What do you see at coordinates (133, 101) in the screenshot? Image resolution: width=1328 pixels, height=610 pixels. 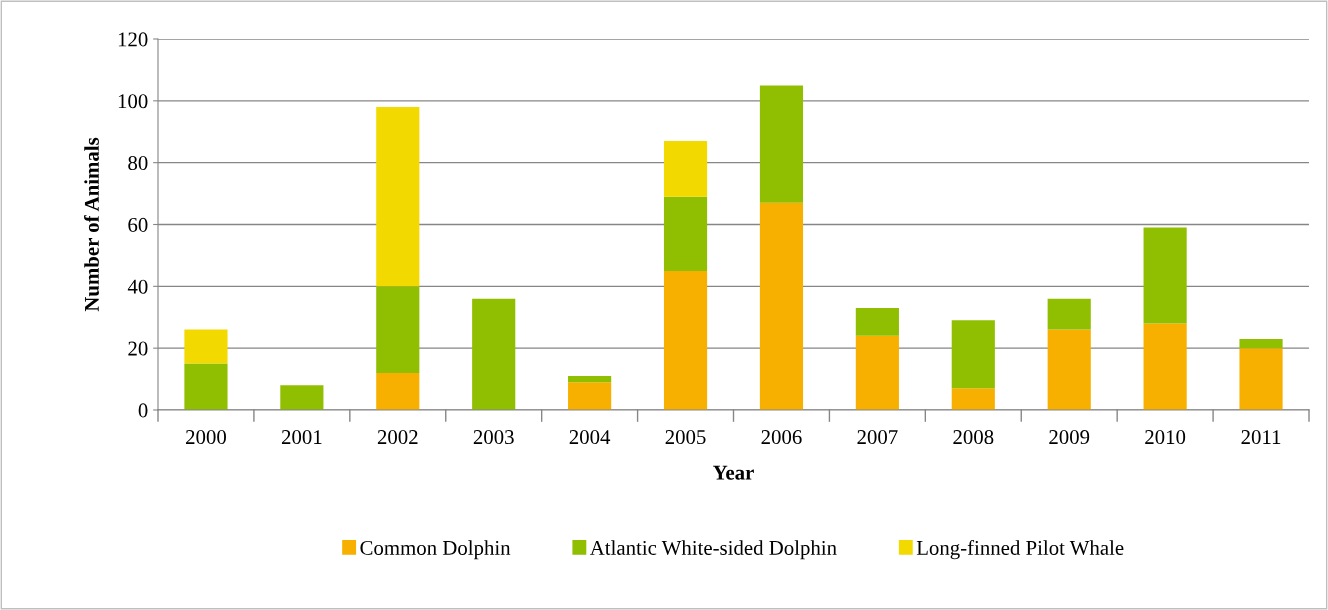 I see `y-tick-label: 100` at bounding box center [133, 101].